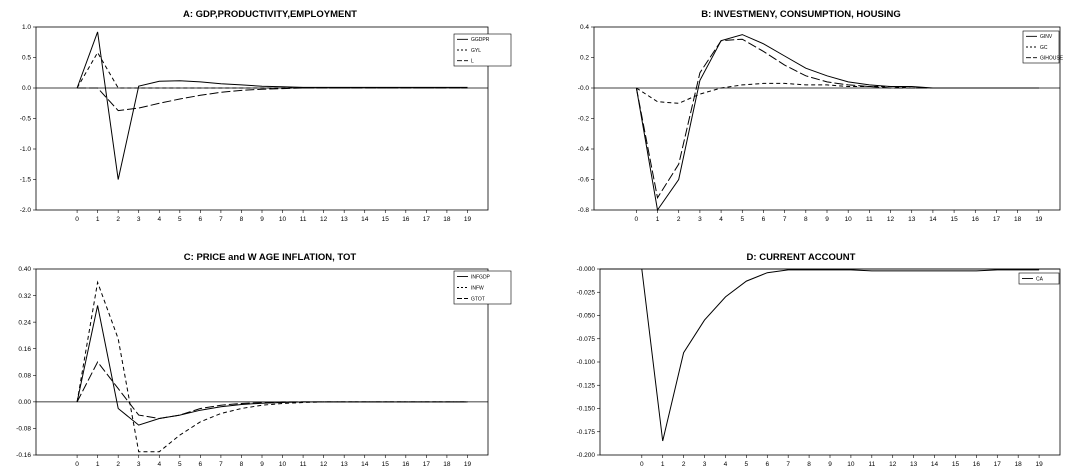  What do you see at coordinates (764, 219) in the screenshot?
I see `x-tick-label-1-6: 6` at bounding box center [764, 219].